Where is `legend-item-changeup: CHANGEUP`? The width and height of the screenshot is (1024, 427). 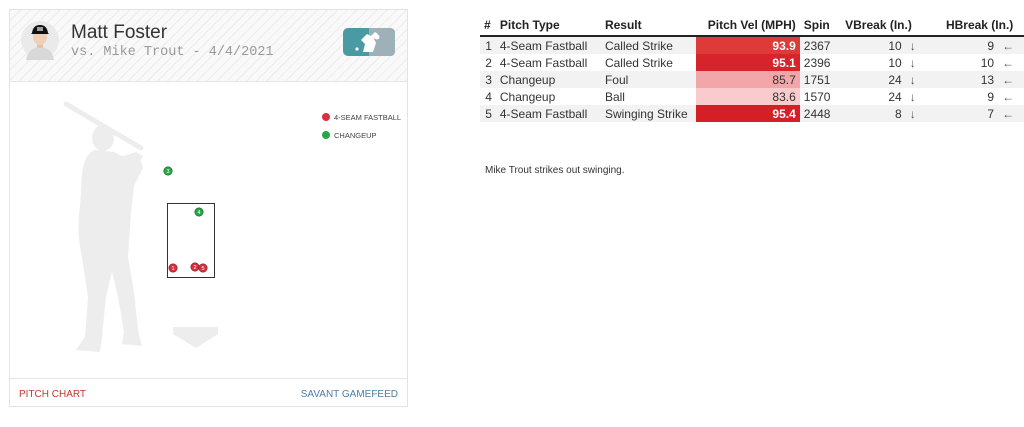
legend-item-changeup: CHANGEUP is located at coordinates (361, 135).